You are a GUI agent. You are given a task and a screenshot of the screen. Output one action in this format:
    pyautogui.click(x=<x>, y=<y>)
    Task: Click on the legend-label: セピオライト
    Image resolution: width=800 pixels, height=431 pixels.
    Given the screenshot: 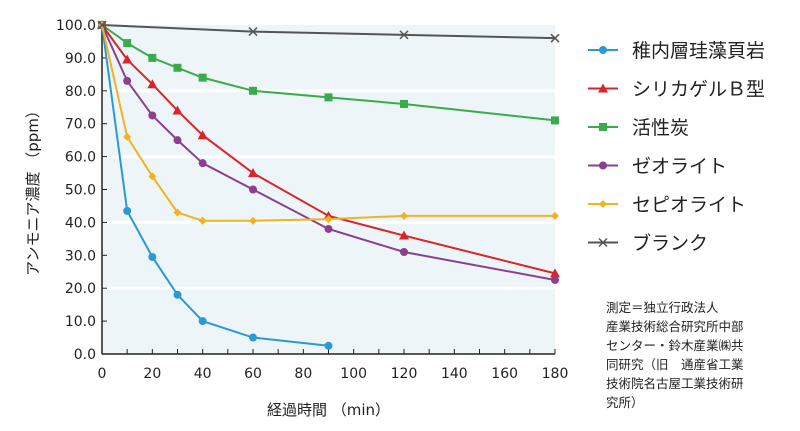 What is the action you would take?
    pyautogui.click(x=689, y=205)
    